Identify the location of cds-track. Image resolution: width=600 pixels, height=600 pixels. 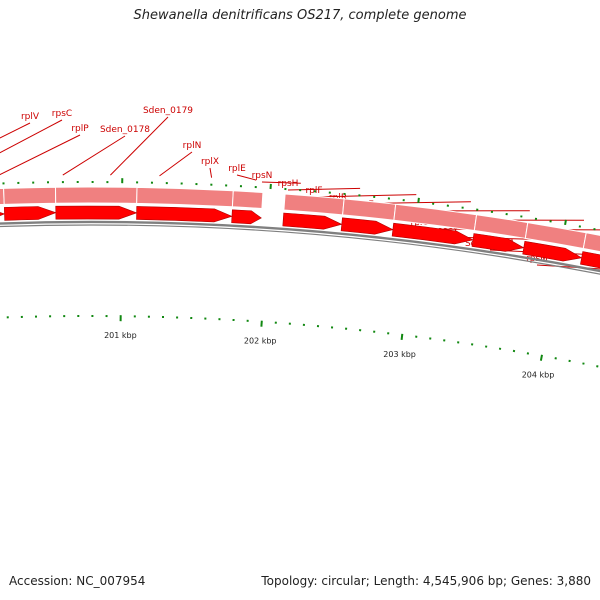
(300, 237).